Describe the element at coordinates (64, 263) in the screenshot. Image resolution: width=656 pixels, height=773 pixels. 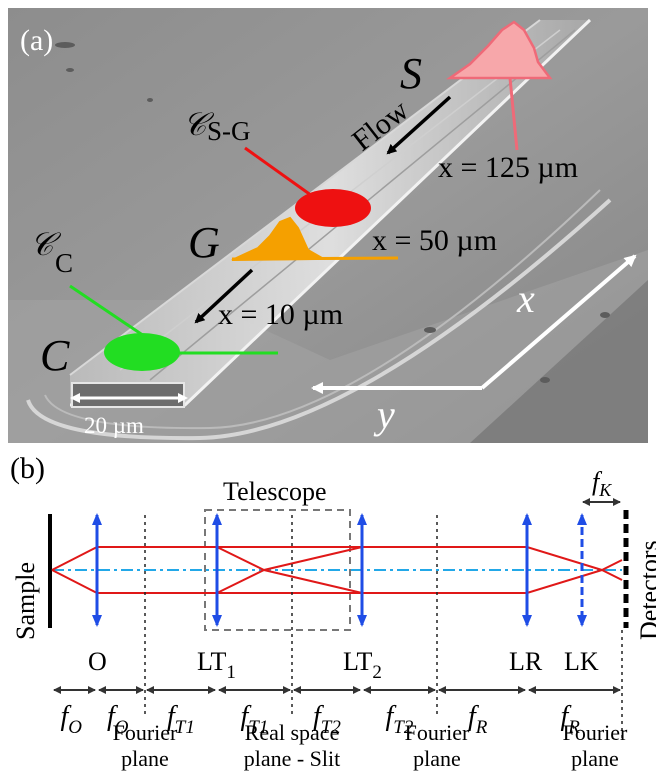
I see `curve-c-sub: C` at that location.